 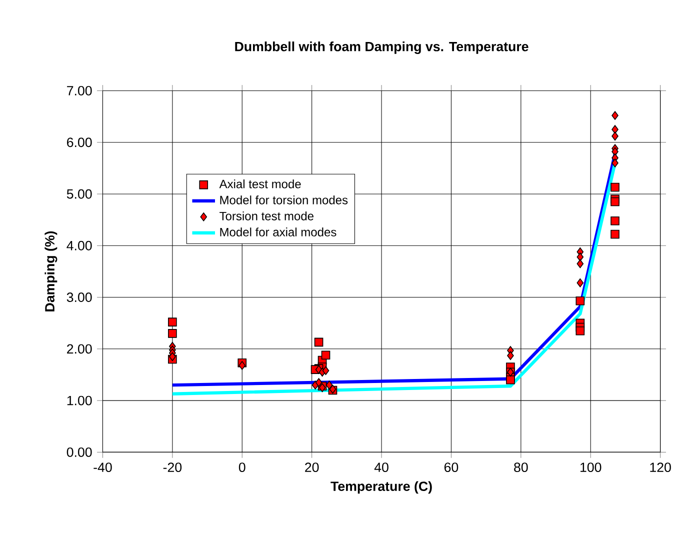 What do you see at coordinates (260, 184) in the screenshot?
I see `legend-label: Axial test mode` at bounding box center [260, 184].